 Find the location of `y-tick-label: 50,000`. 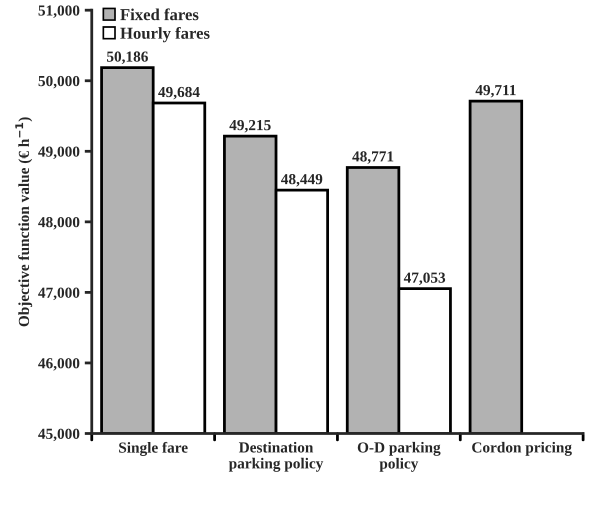

y-tick-label: 50,000 is located at coordinates (59, 82).